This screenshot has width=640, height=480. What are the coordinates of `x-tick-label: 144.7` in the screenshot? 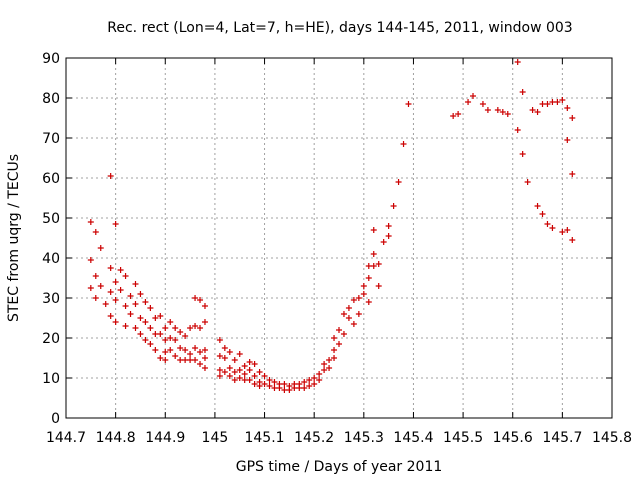 It's located at (66, 438).